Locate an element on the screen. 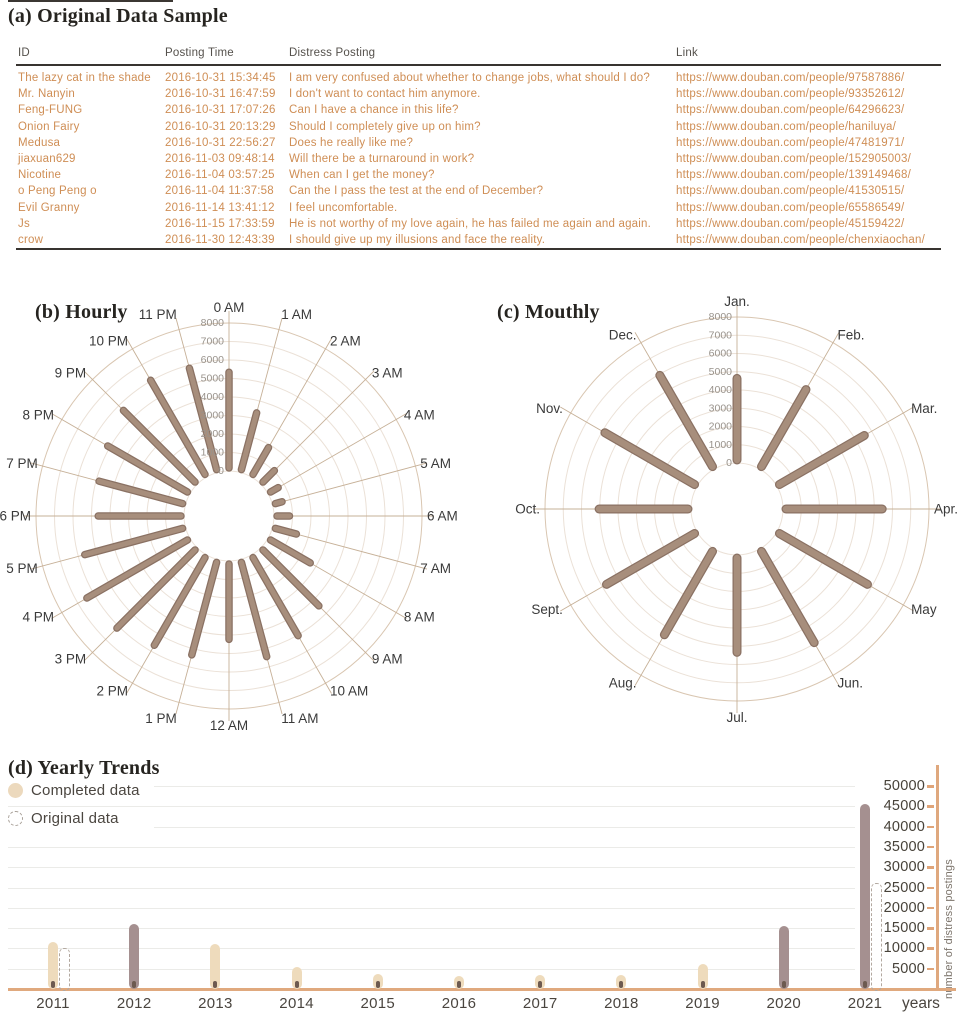 Image resolution: width=965 pixels, height=1024 pixels. link-cell: https://www.douban.com/people/65586549/ is located at coordinates (790, 207).